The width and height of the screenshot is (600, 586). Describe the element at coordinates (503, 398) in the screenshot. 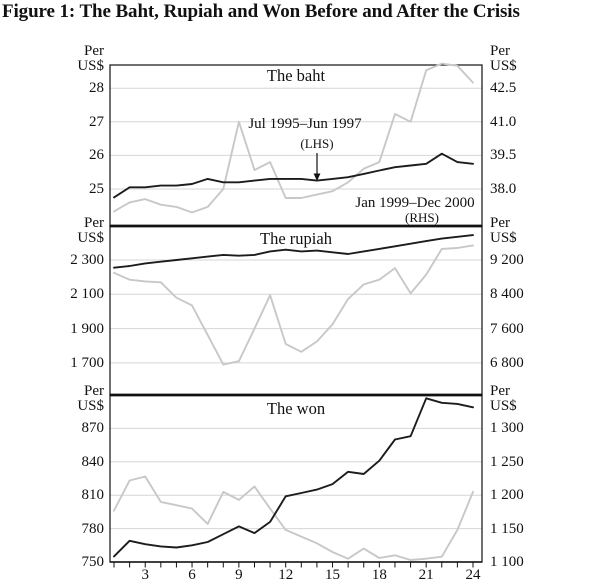

I see `won-right-axis-header: Per US$` at that location.